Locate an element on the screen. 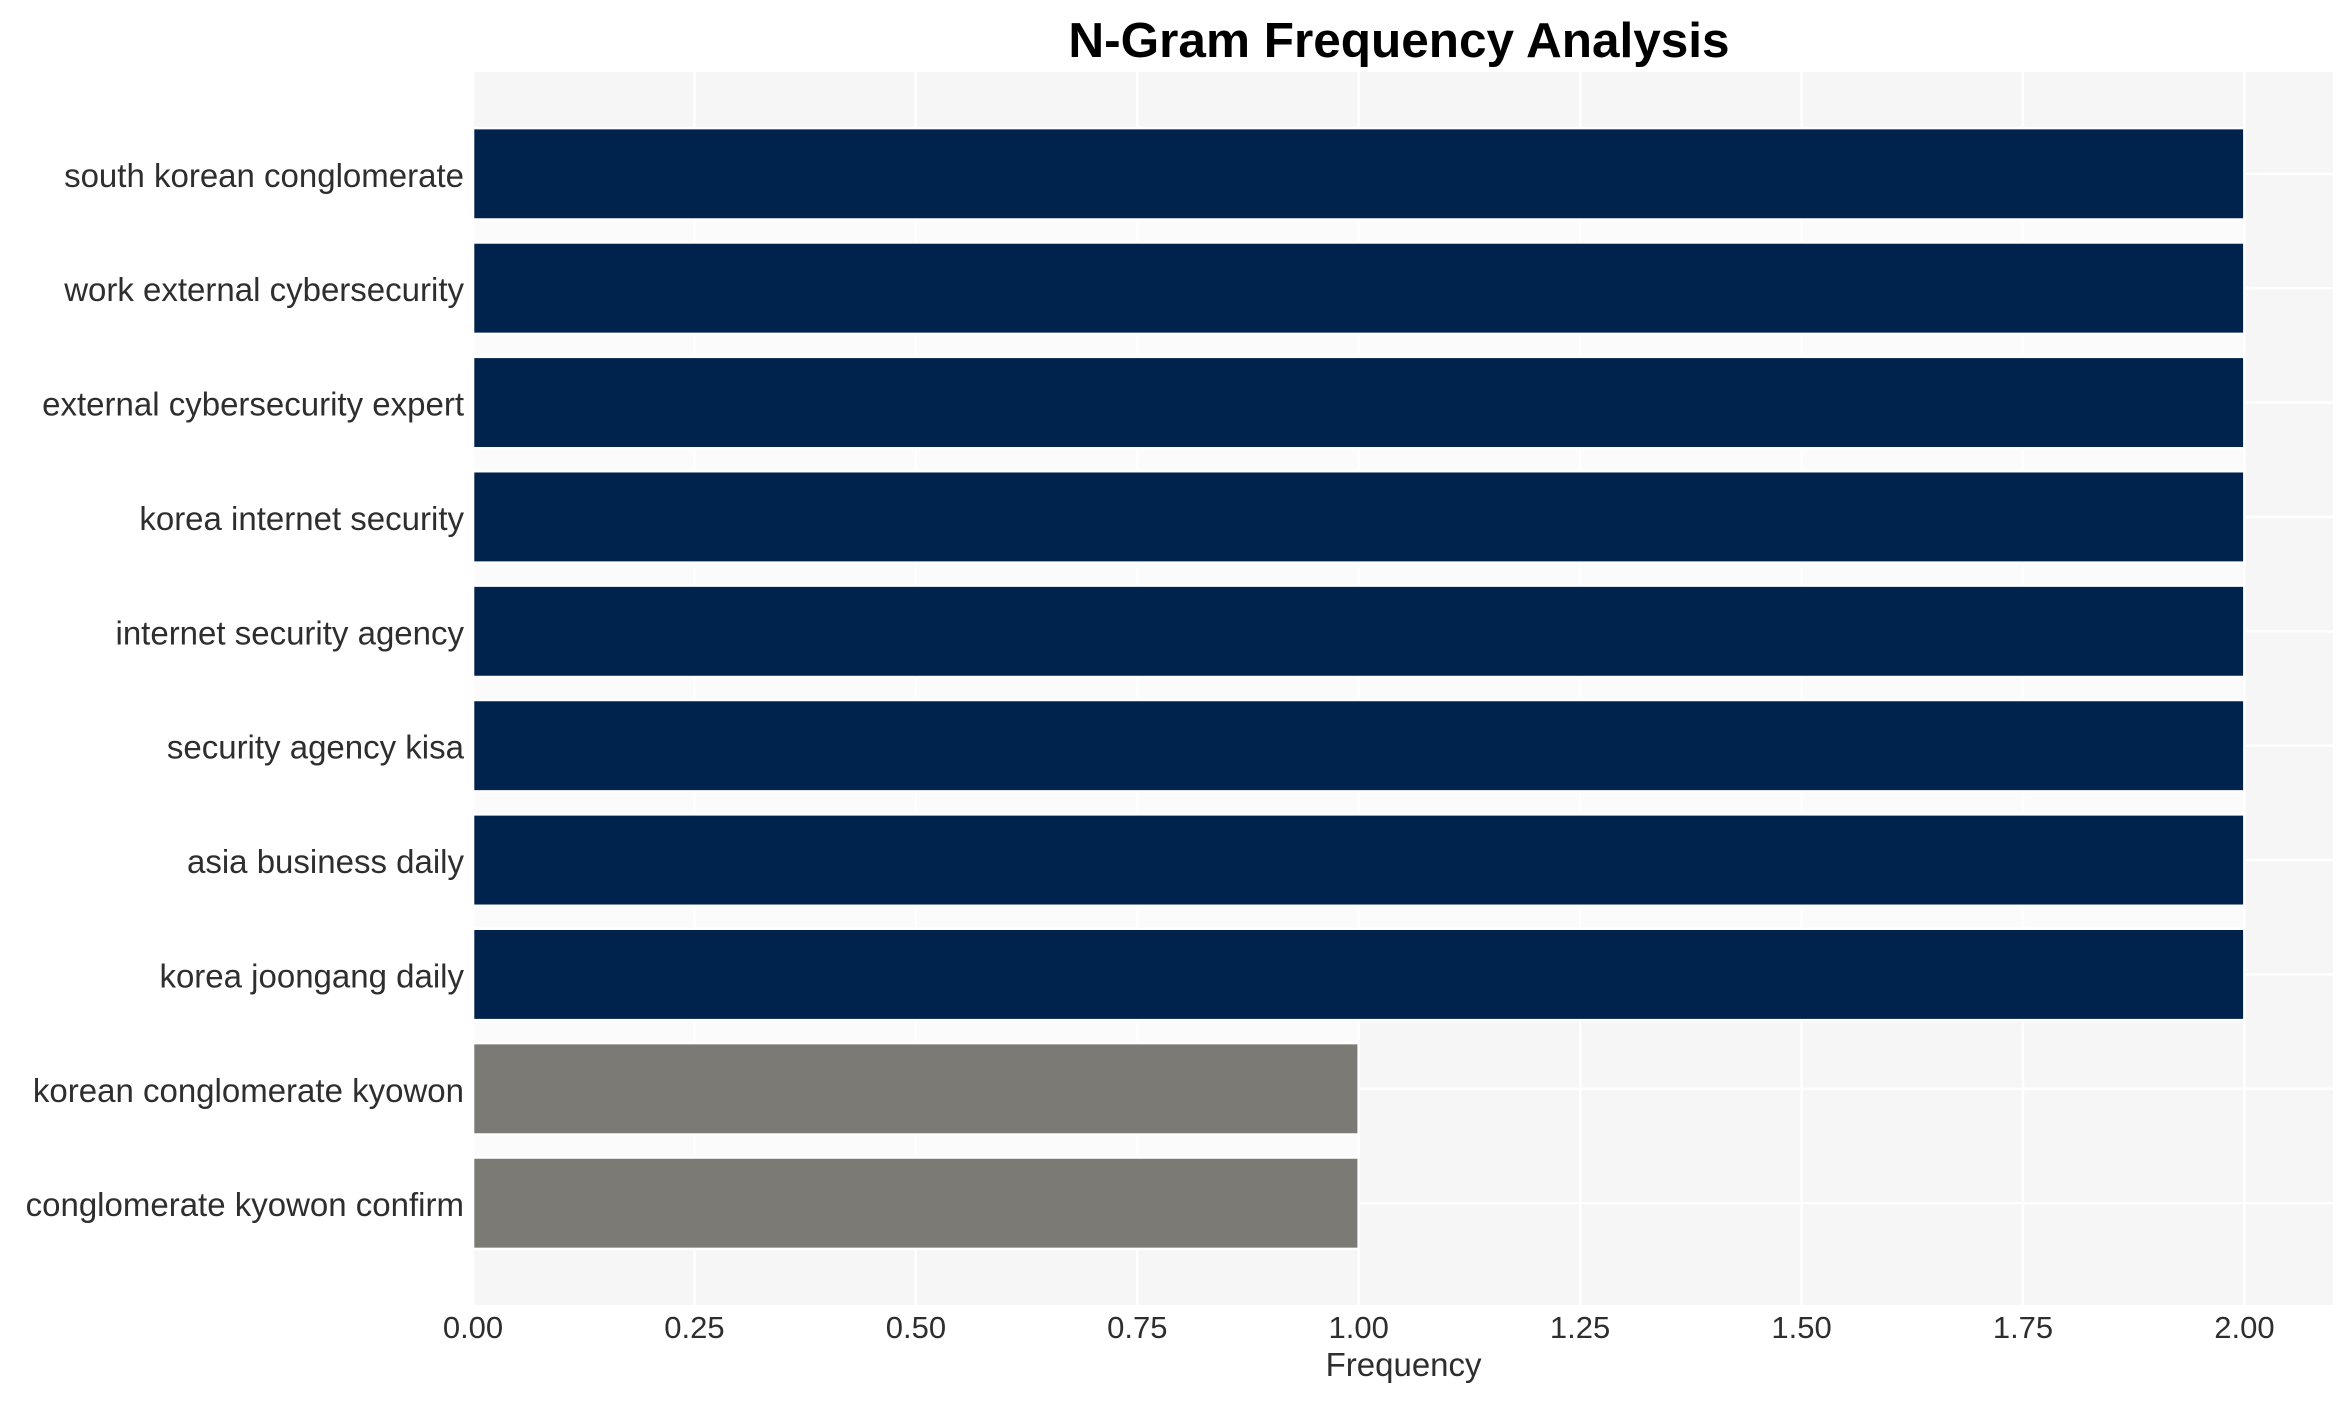 The image size is (2352, 1402). svg-text: 1.00 is located at coordinates (1359, 1327).